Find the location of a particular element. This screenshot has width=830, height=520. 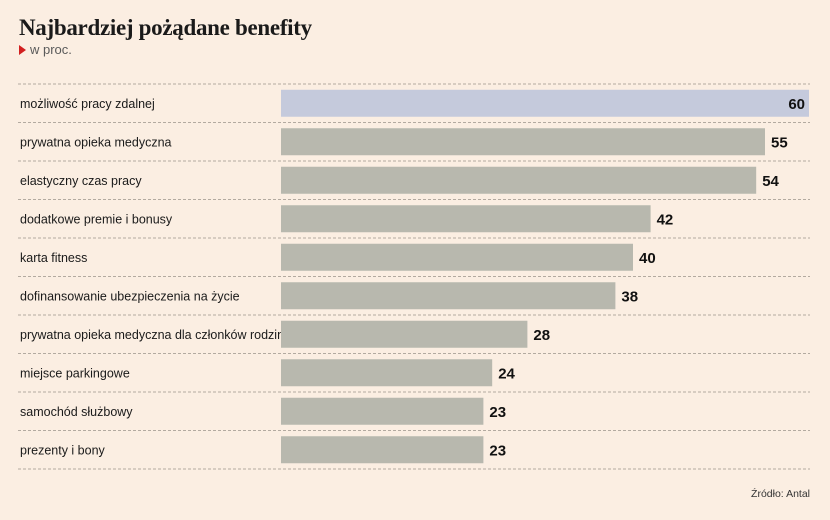

value-label: 60 is located at coordinates (796, 104).